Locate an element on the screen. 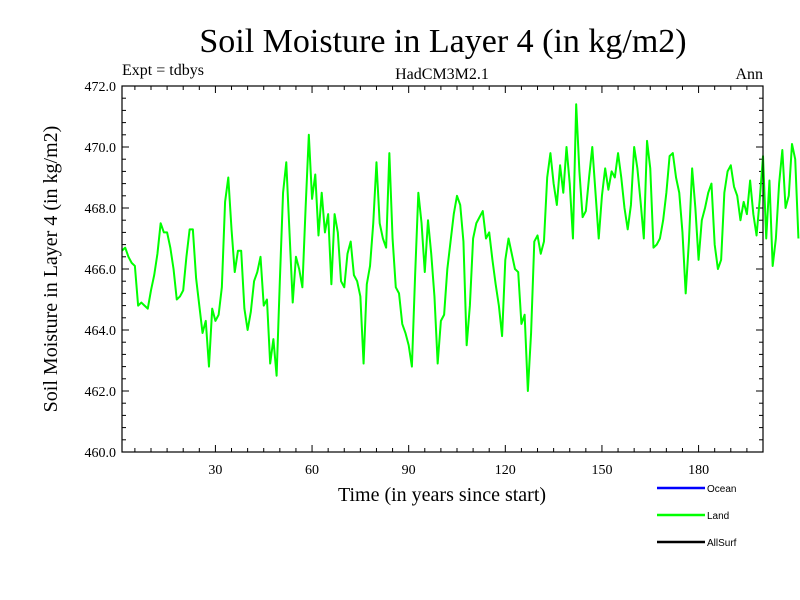 The height and width of the screenshot is (600, 800). chart-title: Soil Moisture in Layer 4 (in kg/m2) is located at coordinates (442, 41).